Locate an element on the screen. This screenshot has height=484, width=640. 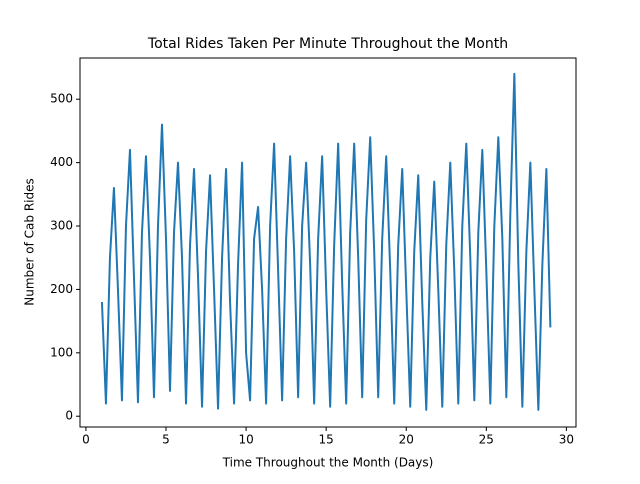
y-tick-label: 400 is located at coordinates (61, 162).